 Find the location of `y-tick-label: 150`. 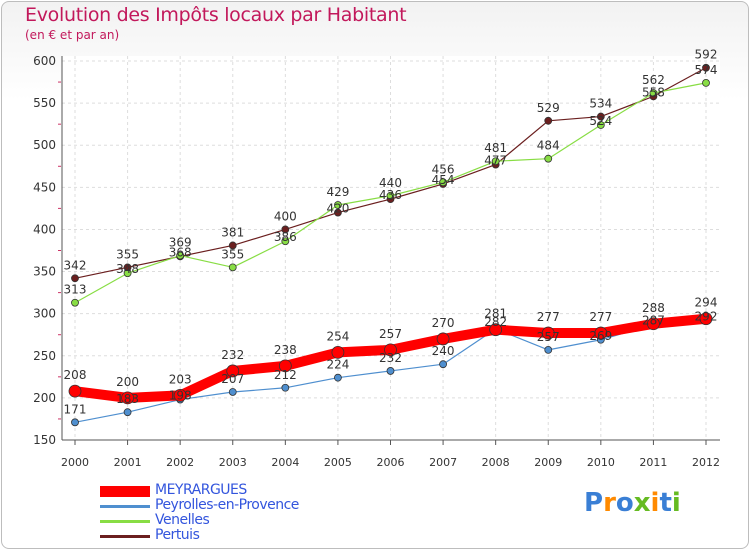

y-tick-label: 150 is located at coordinates (44, 440).